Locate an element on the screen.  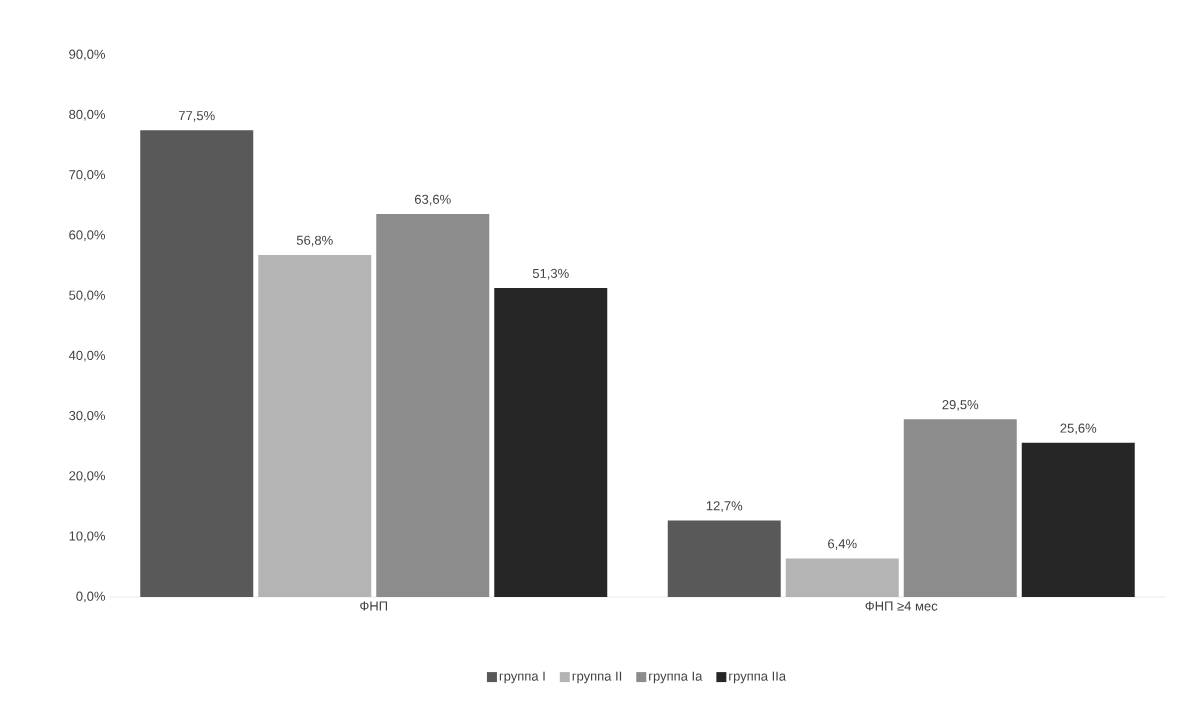
y-tick-label: 90,0% is located at coordinates (87, 55).